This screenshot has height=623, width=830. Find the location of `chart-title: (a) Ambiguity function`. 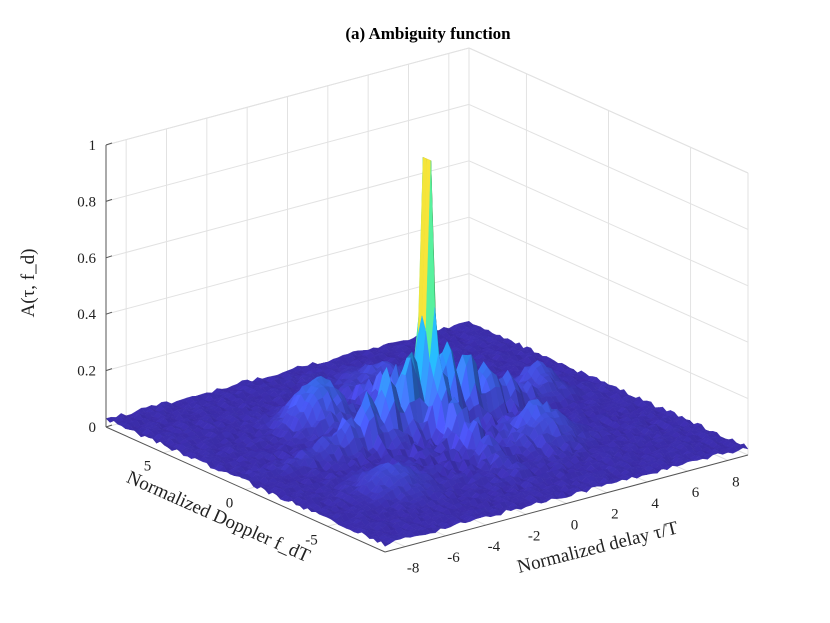

chart-title: (a) Ambiguity function is located at coordinates (428, 33).